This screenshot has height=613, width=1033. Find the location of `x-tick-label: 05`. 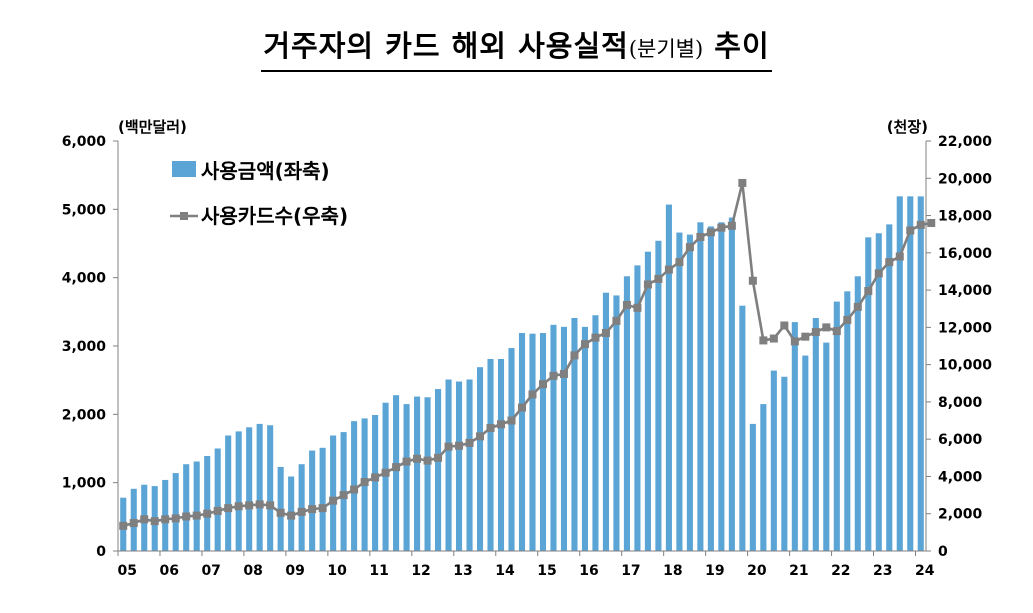

x-tick-label: 05 is located at coordinates (127, 571).